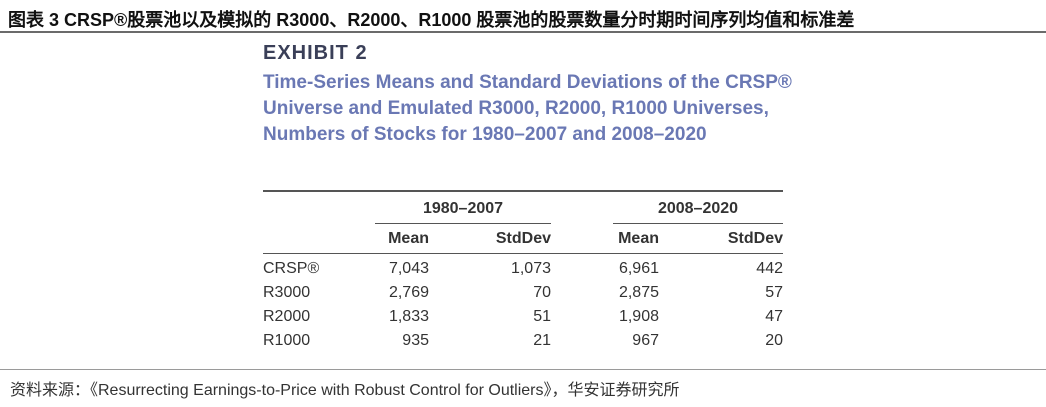 The width and height of the screenshot is (1046, 407). Describe the element at coordinates (542, 340) in the screenshot. I see `cell-value: 21` at that location.